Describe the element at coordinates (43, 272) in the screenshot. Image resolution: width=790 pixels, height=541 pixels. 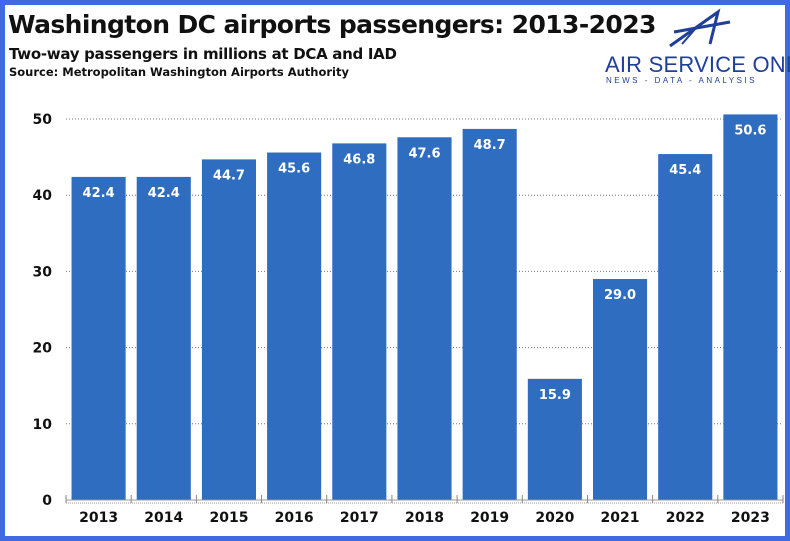
I see `y-tick-label: 30` at that location.